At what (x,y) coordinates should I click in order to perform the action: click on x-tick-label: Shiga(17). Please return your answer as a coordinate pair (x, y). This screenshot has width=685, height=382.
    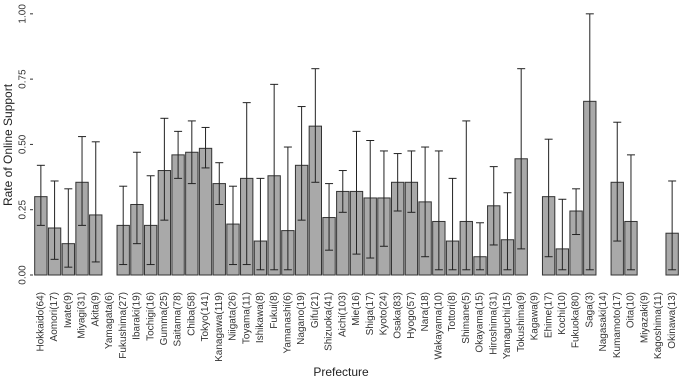
    Looking at the image, I should click on (370, 313).